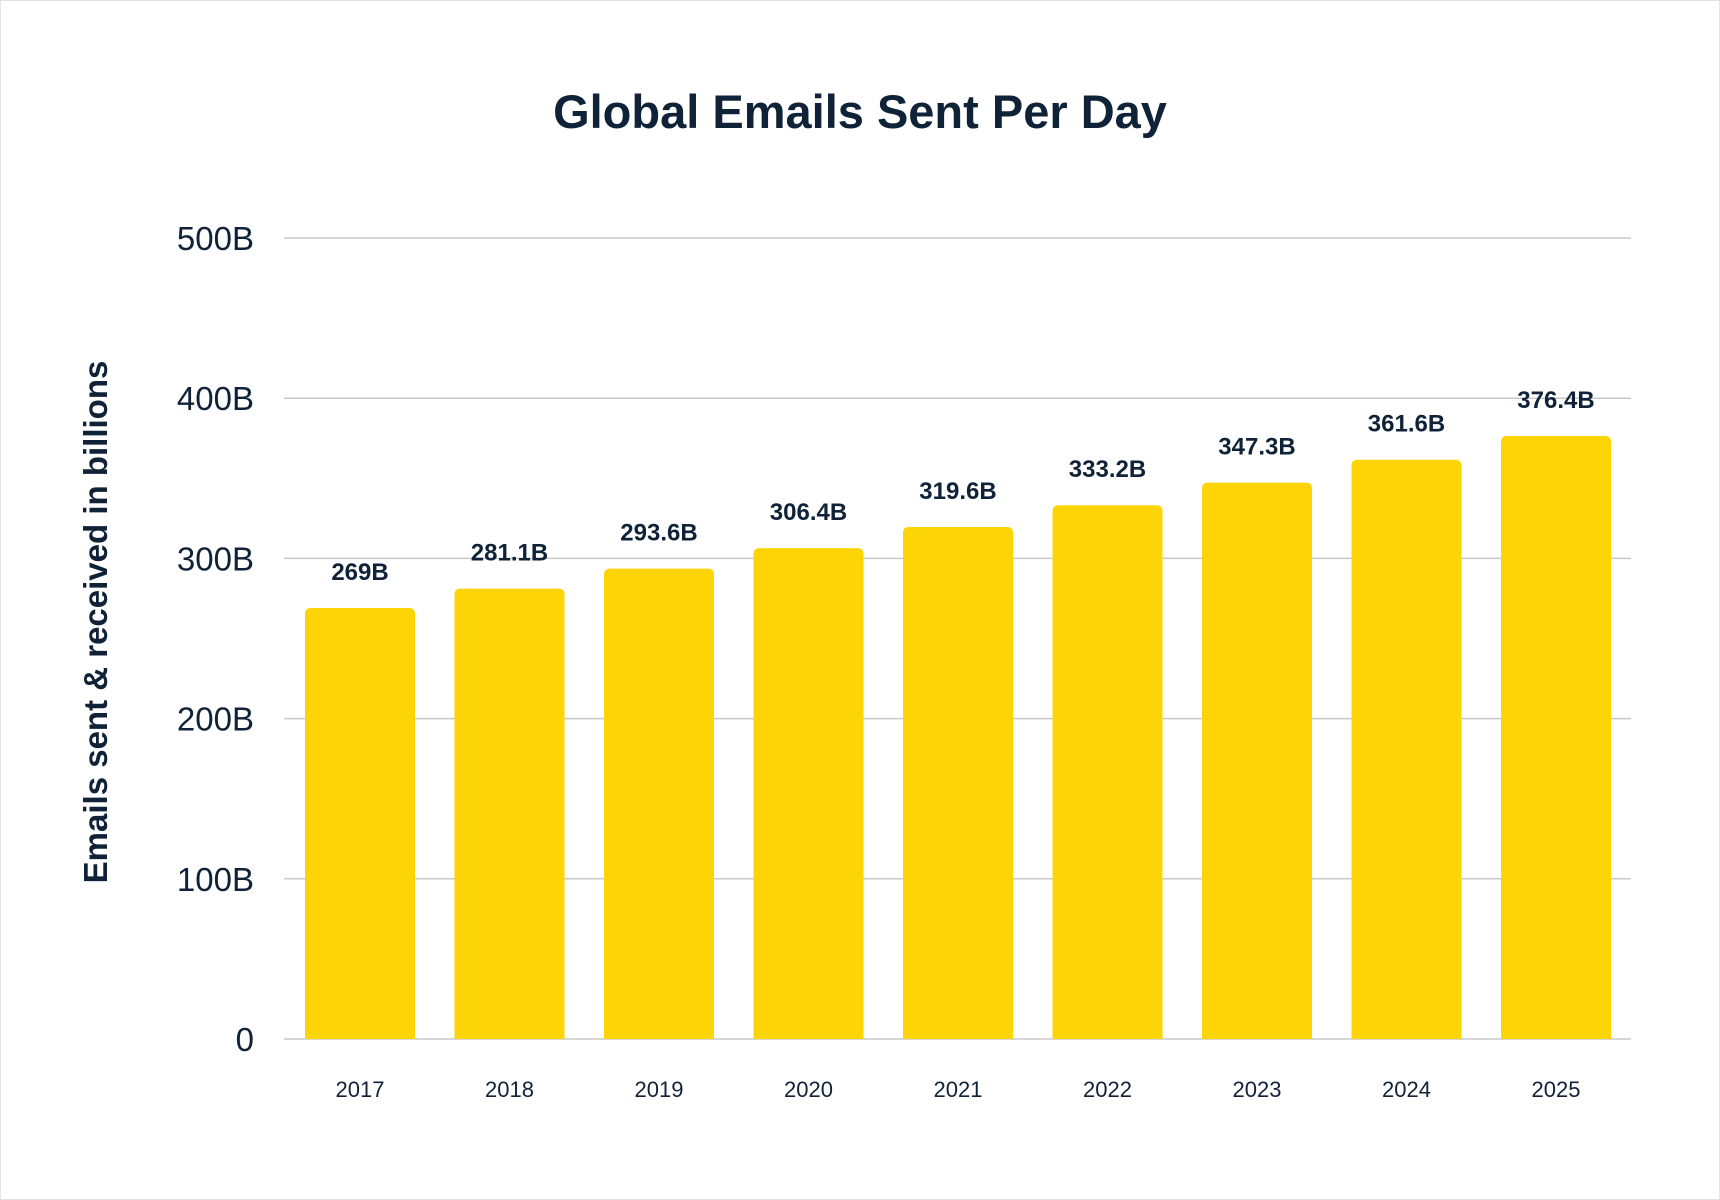 This screenshot has width=1720, height=1200. I want to click on y-tick-label: 0, so click(245, 1039).